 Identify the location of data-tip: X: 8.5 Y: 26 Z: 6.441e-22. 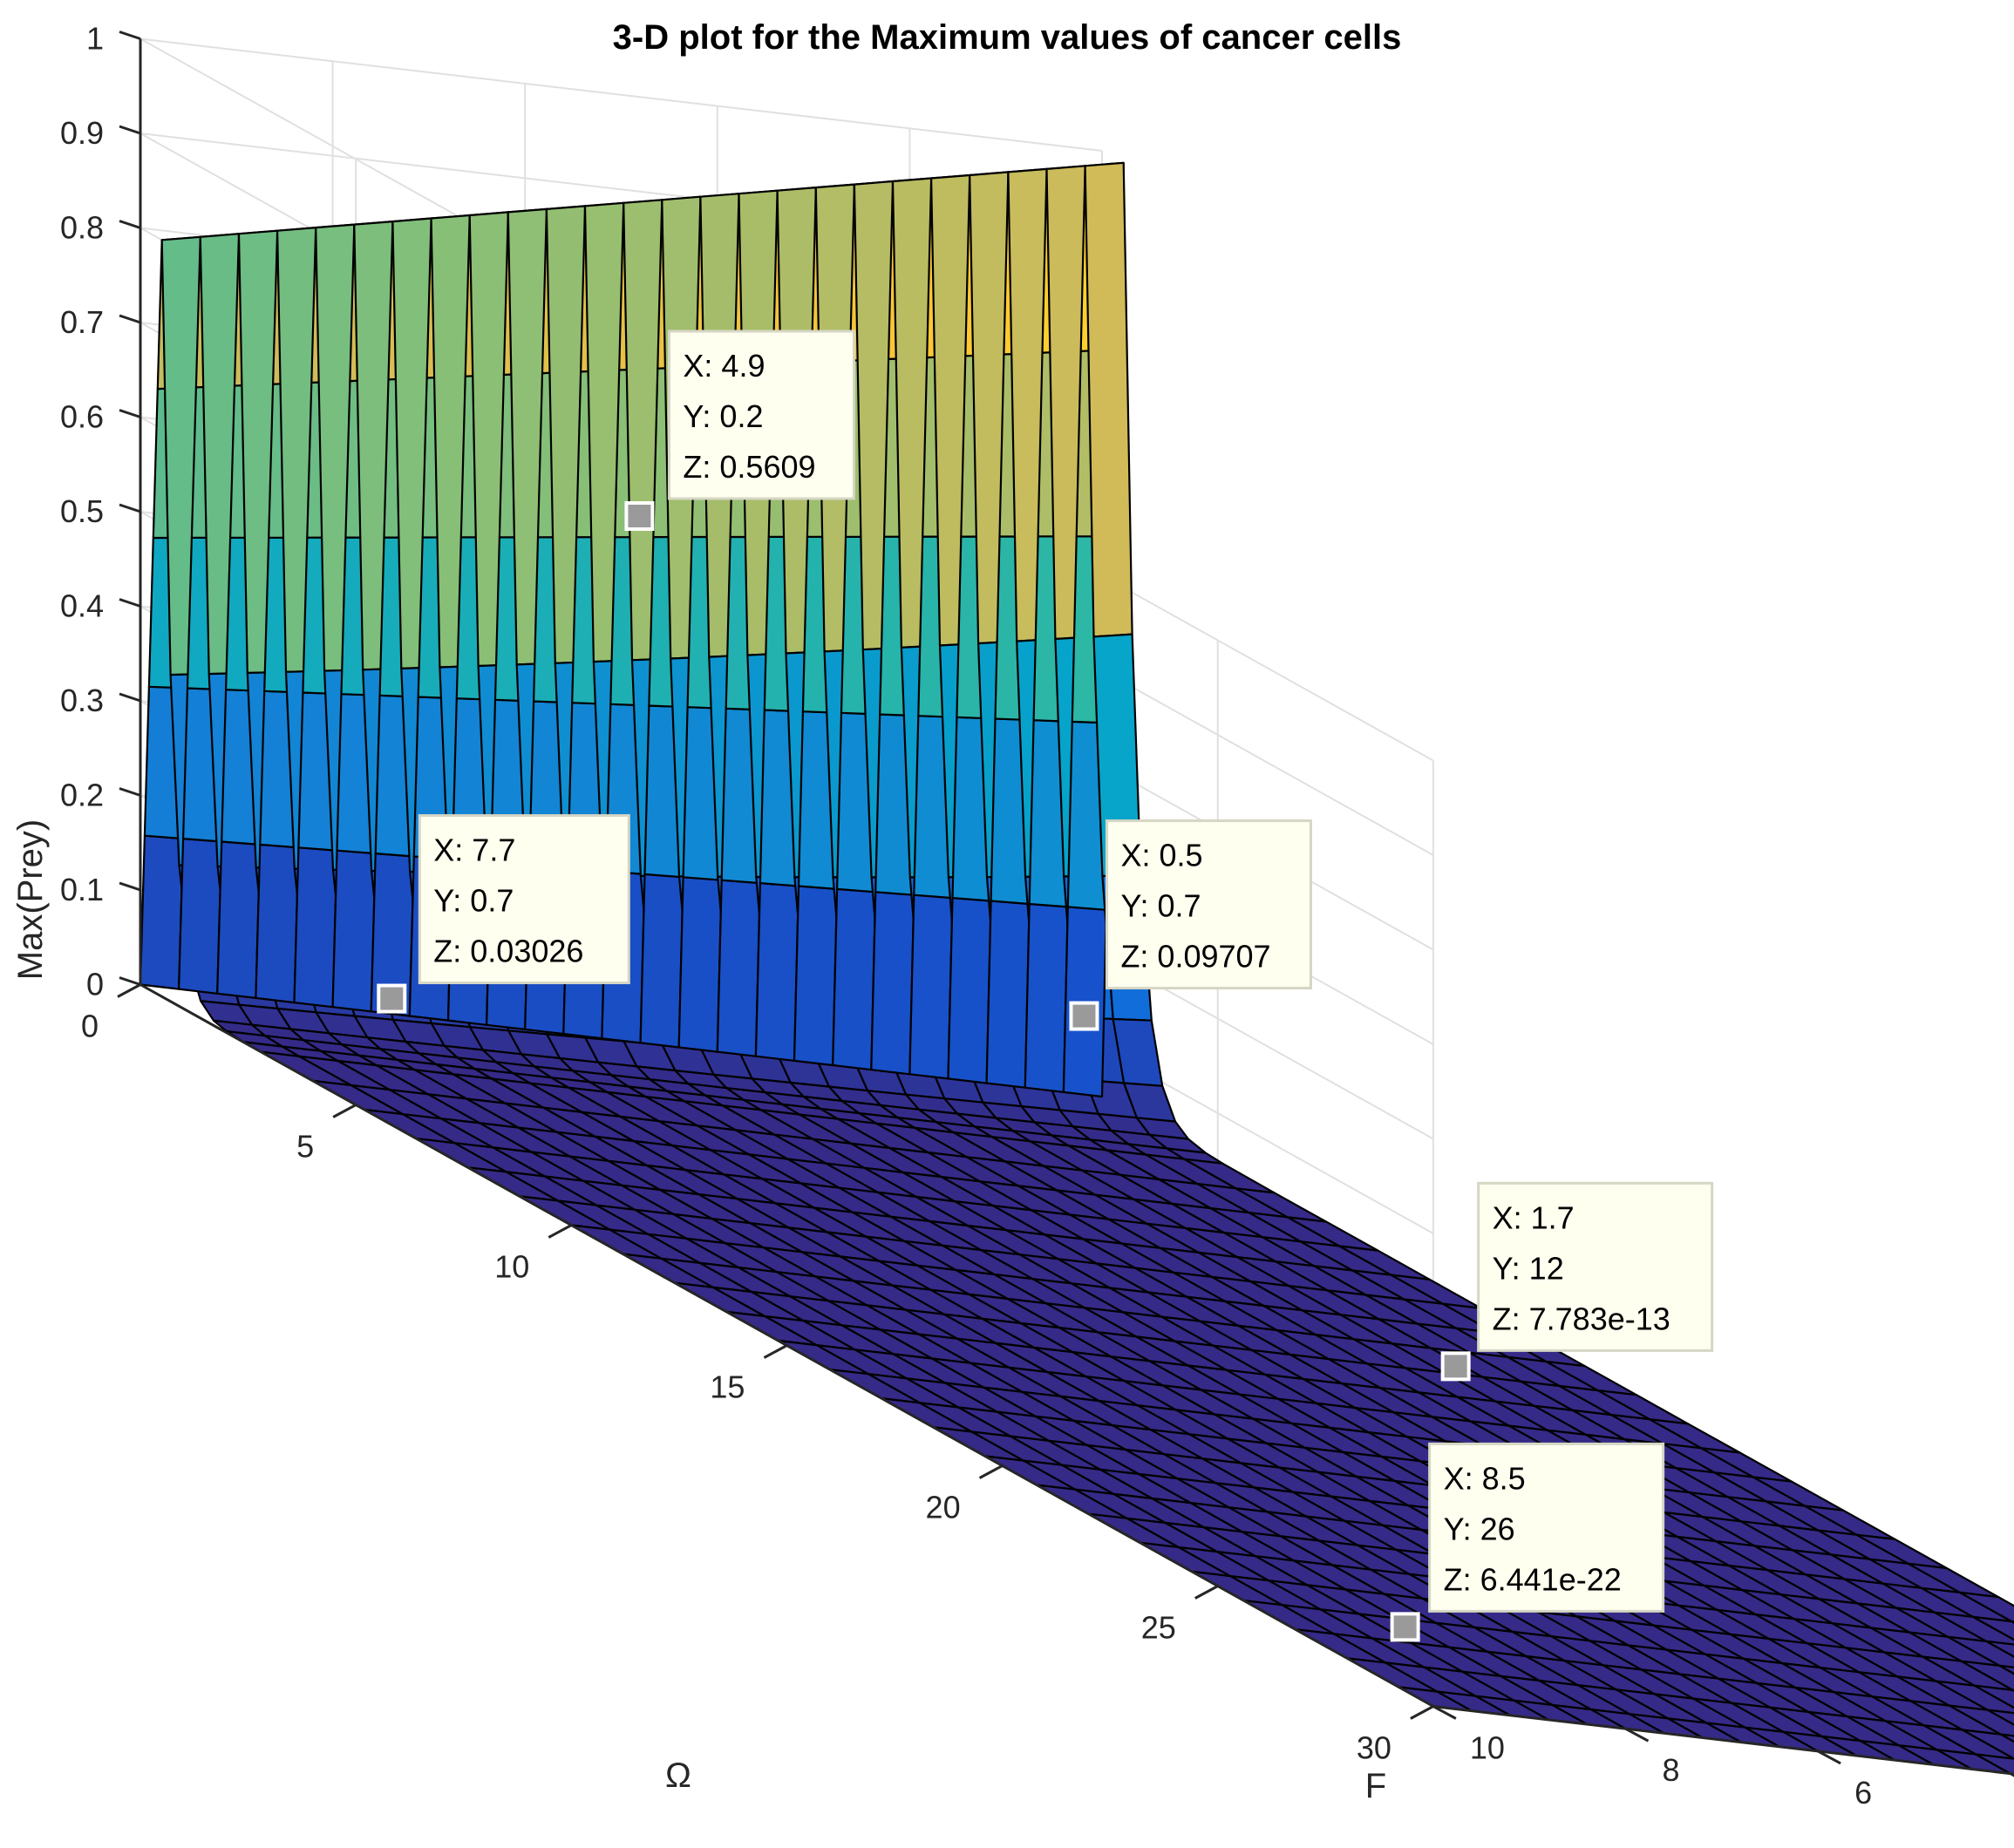
(1527, 1542).